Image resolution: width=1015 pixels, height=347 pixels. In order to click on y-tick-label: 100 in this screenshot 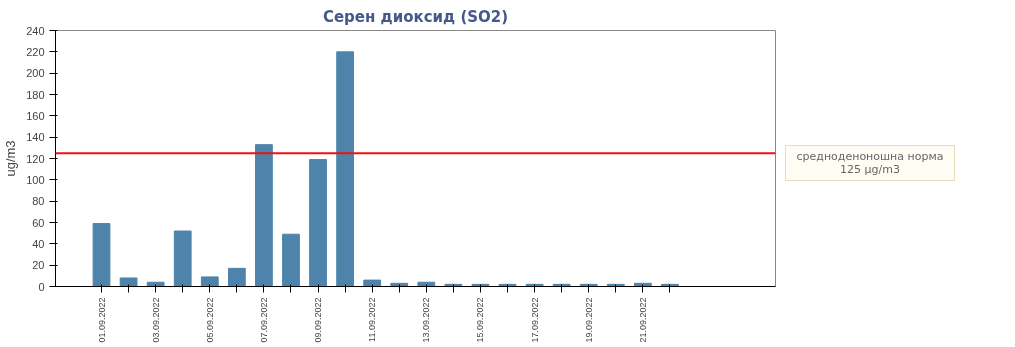, I will do `click(35, 179)`.